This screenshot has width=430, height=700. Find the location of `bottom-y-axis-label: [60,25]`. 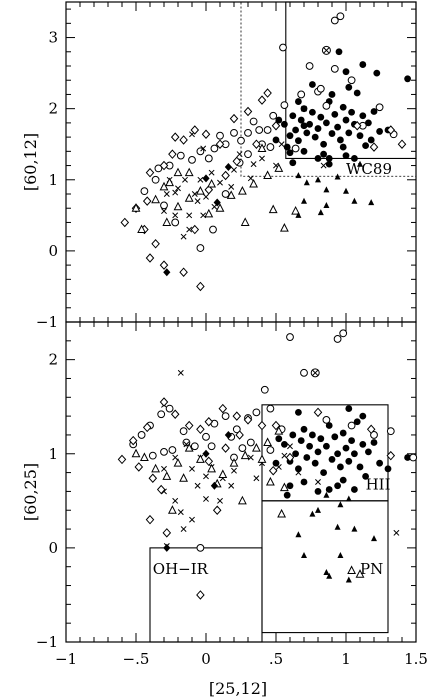

bottom-y-axis-label: [60,25] is located at coordinates (30, 492).